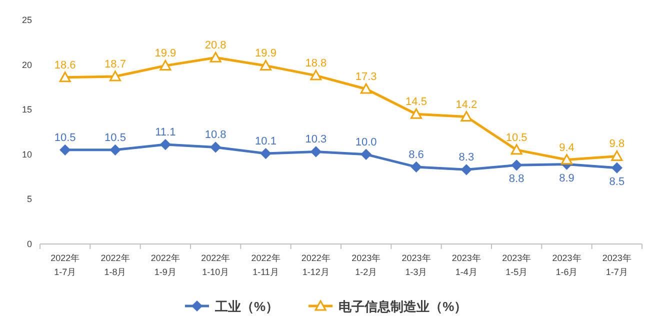  Describe the element at coordinates (165, 265) in the screenshot. I see `x-tick-label: 2022年 1-9月` at that location.